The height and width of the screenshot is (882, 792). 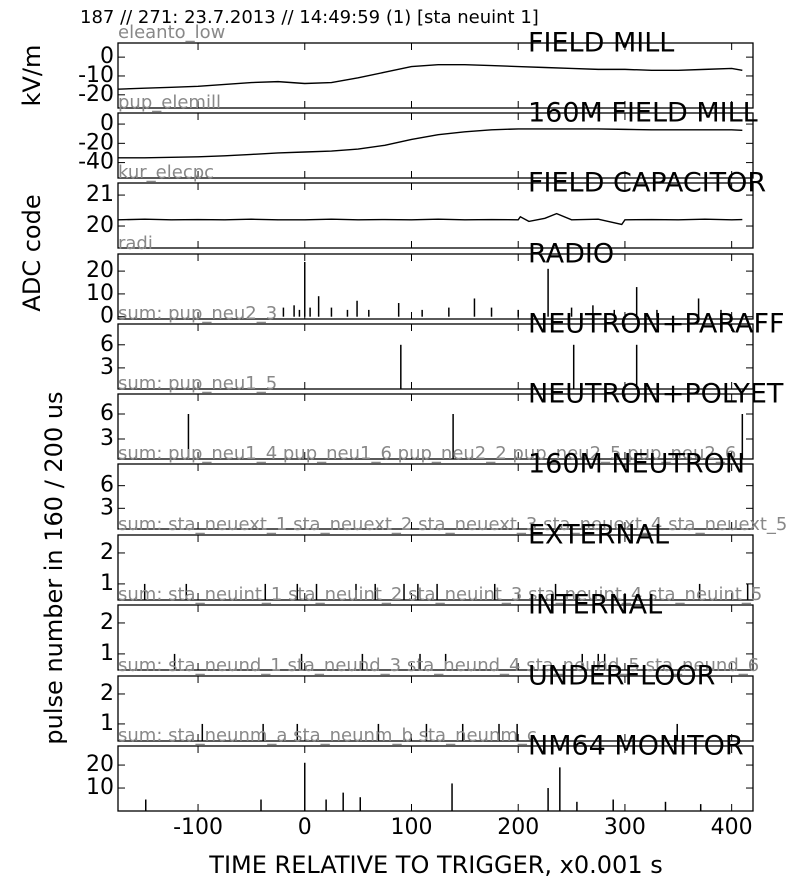 I want to click on y-axis-label: ADC code, so click(x=32, y=252).